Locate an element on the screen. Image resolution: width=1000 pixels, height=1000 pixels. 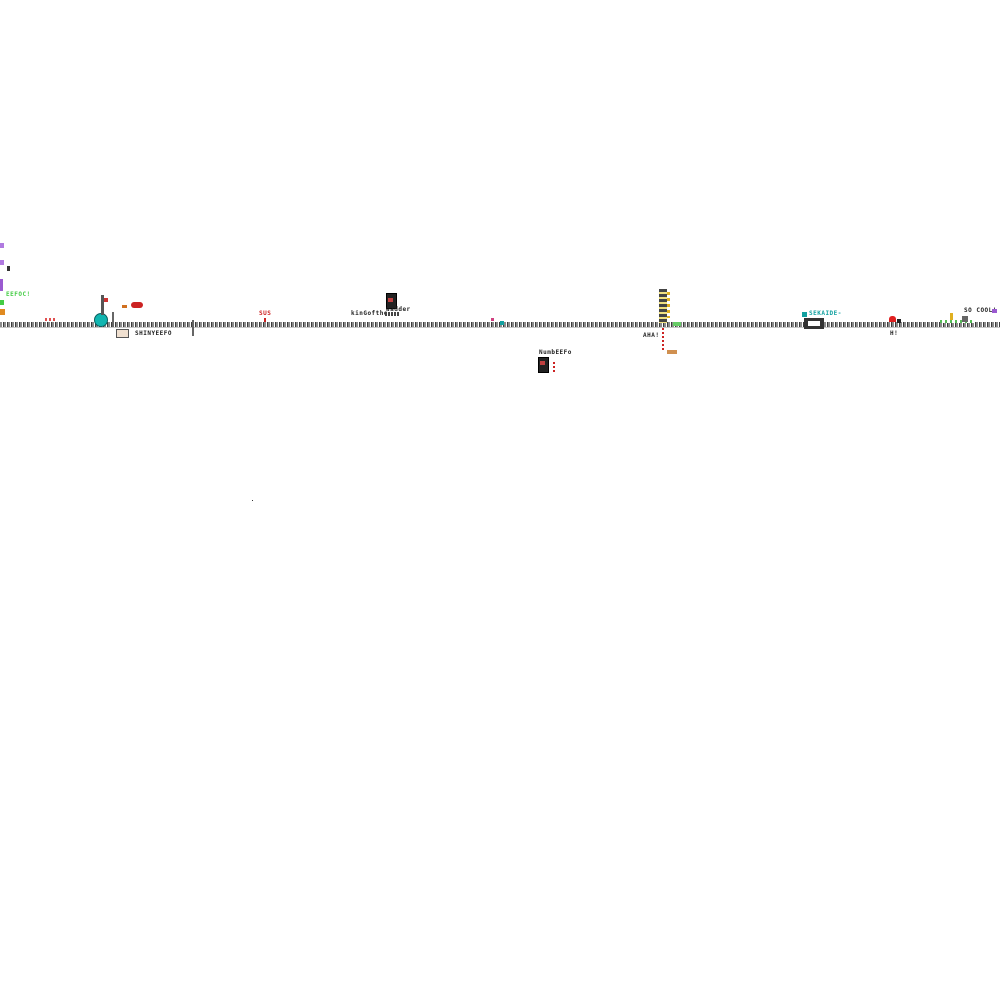
label-hi: H! is located at coordinates (894, 333).